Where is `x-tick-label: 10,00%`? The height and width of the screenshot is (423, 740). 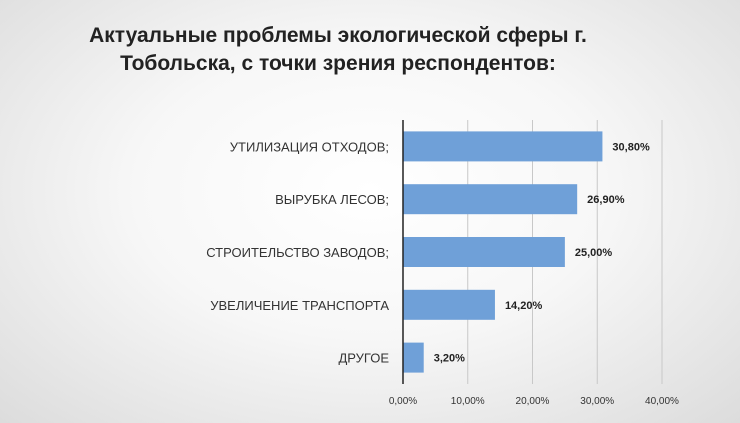 x-tick-label: 10,00% is located at coordinates (468, 401).